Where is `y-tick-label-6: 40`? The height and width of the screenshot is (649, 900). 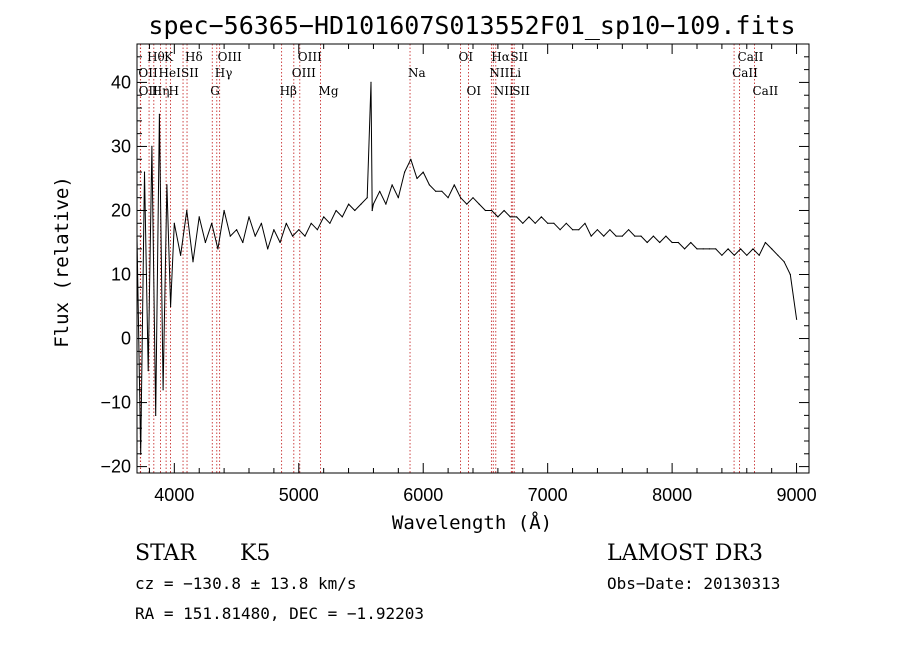 y-tick-label-6: 40 is located at coordinates (121, 82).